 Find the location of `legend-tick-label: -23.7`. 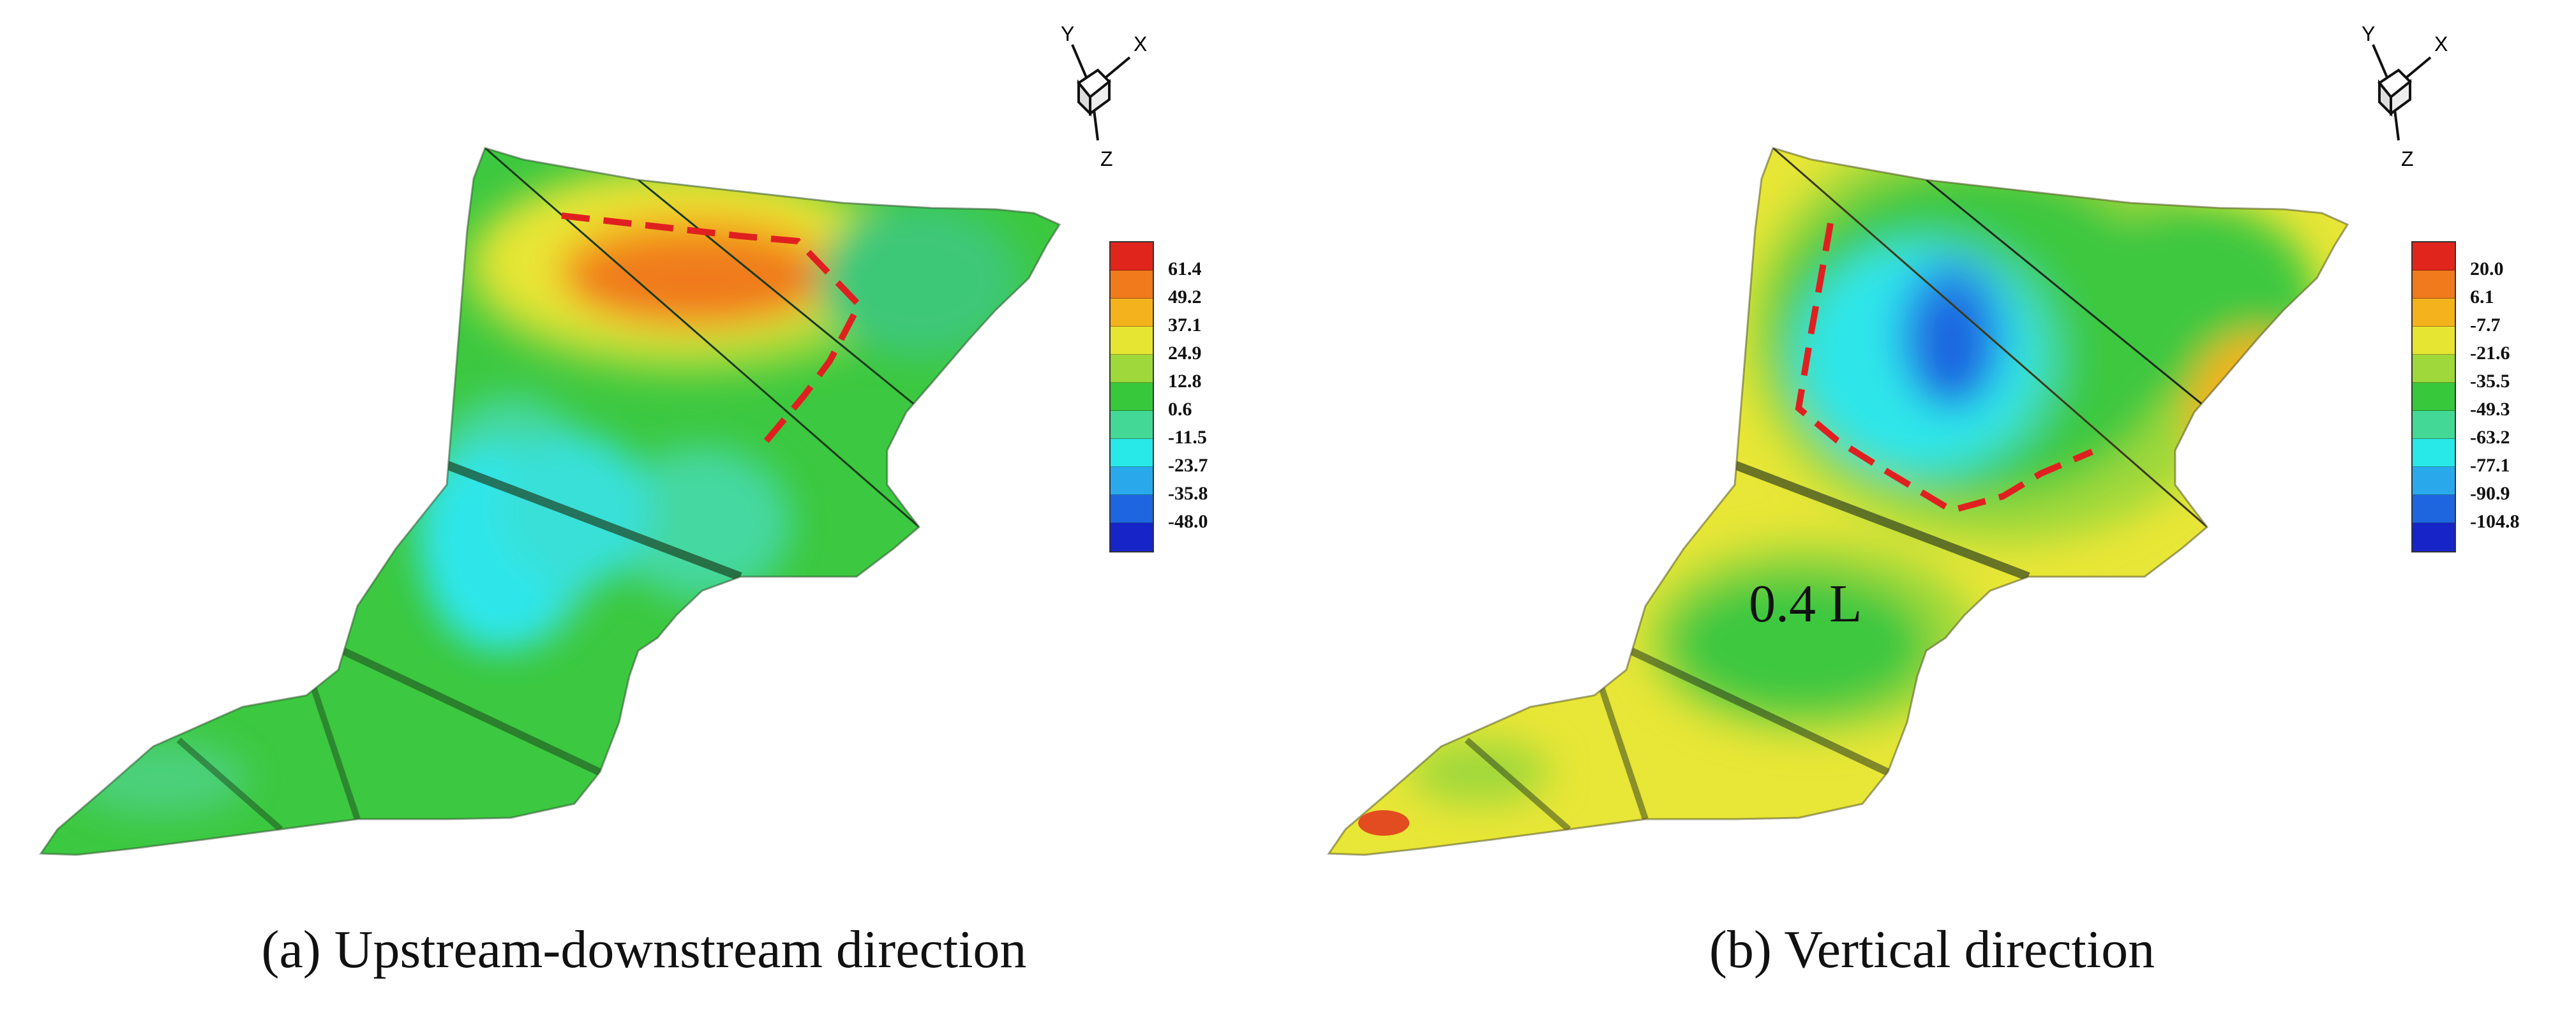

legend-tick-label: -23.7 is located at coordinates (1188, 465).